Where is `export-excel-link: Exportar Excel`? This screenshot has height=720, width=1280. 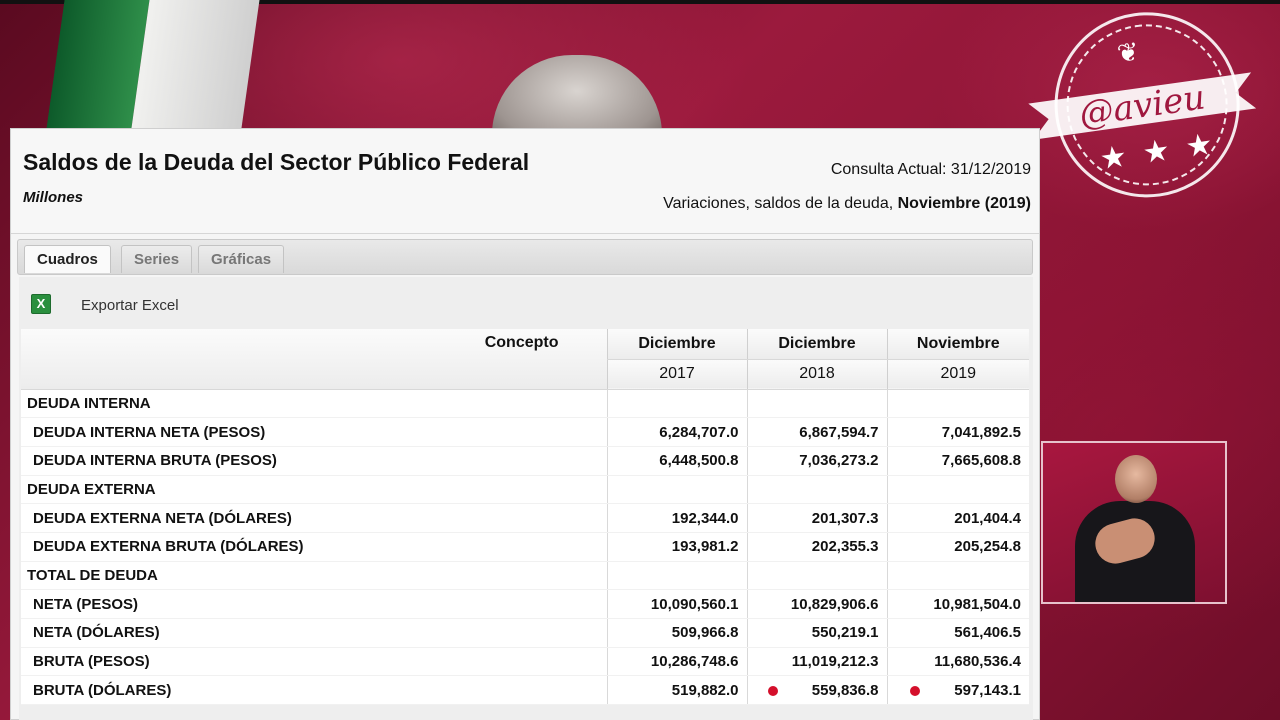
export-excel-link: Exportar Excel is located at coordinates (130, 305).